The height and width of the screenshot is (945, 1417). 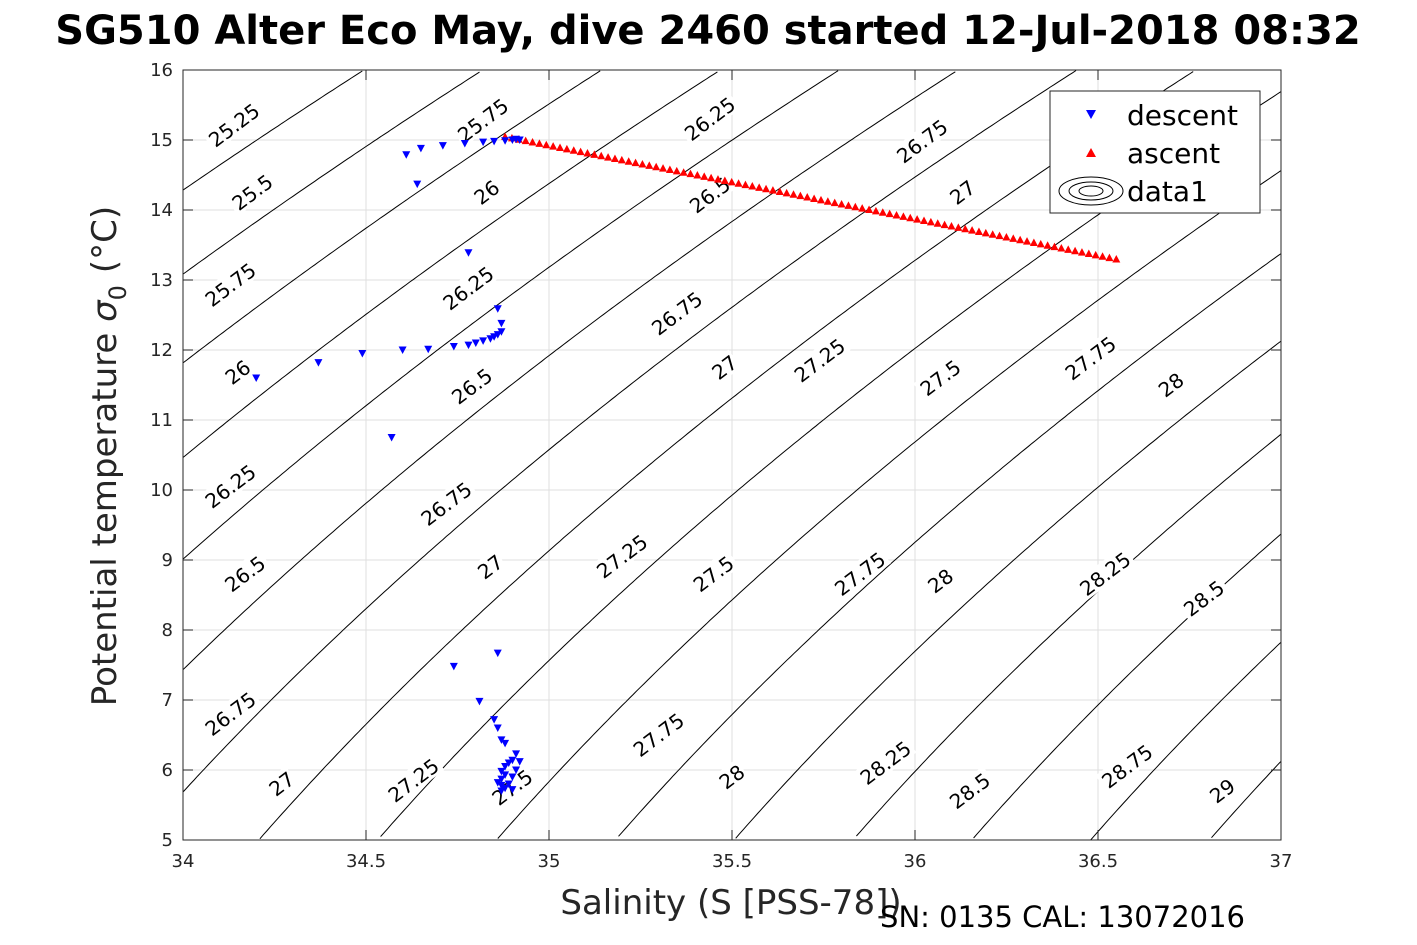 I want to click on x-tick-label: 37, so click(x=1281, y=861).